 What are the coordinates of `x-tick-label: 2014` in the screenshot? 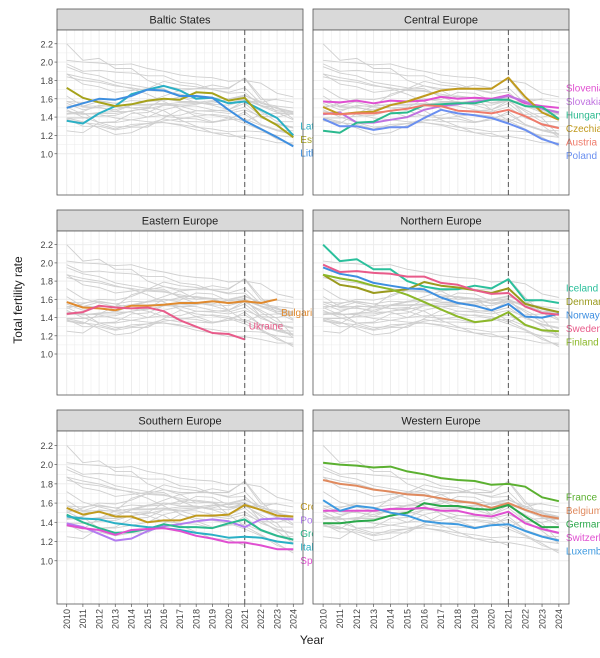 It's located at (391, 619).